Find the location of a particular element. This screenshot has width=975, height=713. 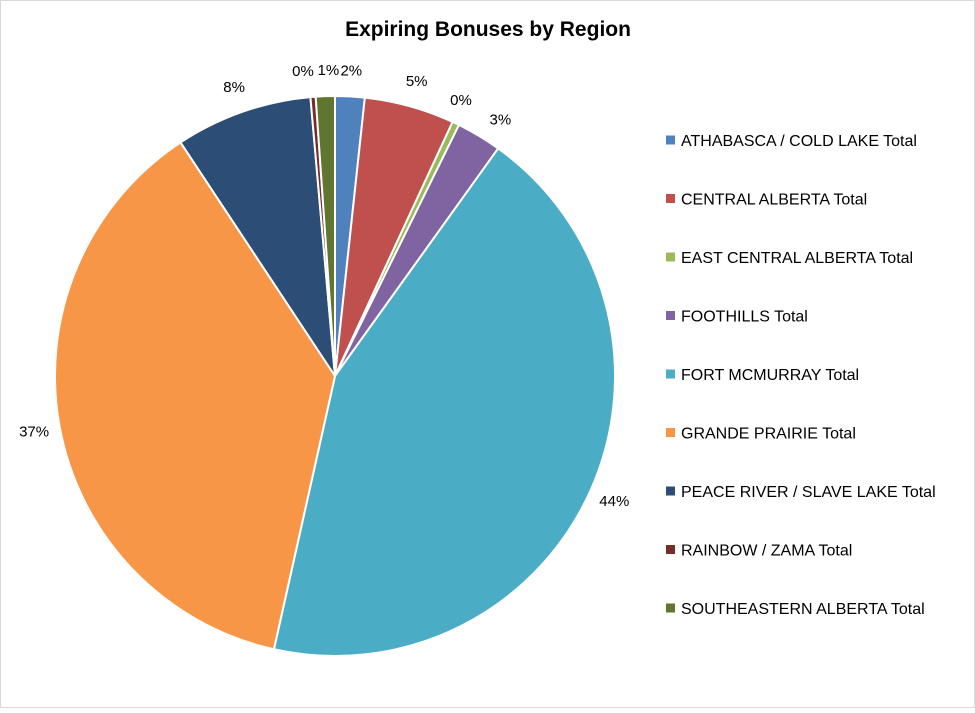

slice-label-peace-river-slave-lake-total: 8% is located at coordinates (234, 87).